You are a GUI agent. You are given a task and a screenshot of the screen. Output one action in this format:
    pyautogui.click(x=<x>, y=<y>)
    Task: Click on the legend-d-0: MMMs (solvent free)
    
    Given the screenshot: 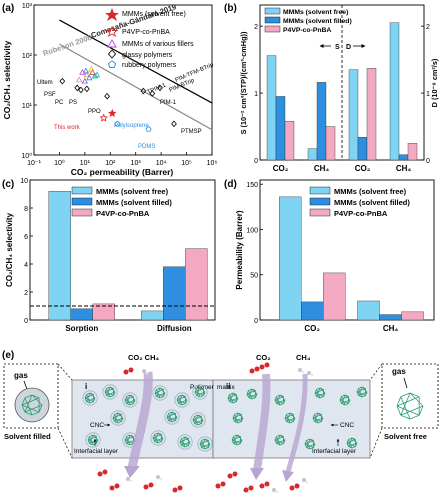 What is the action you would take?
    pyautogui.click(x=370, y=191)
    